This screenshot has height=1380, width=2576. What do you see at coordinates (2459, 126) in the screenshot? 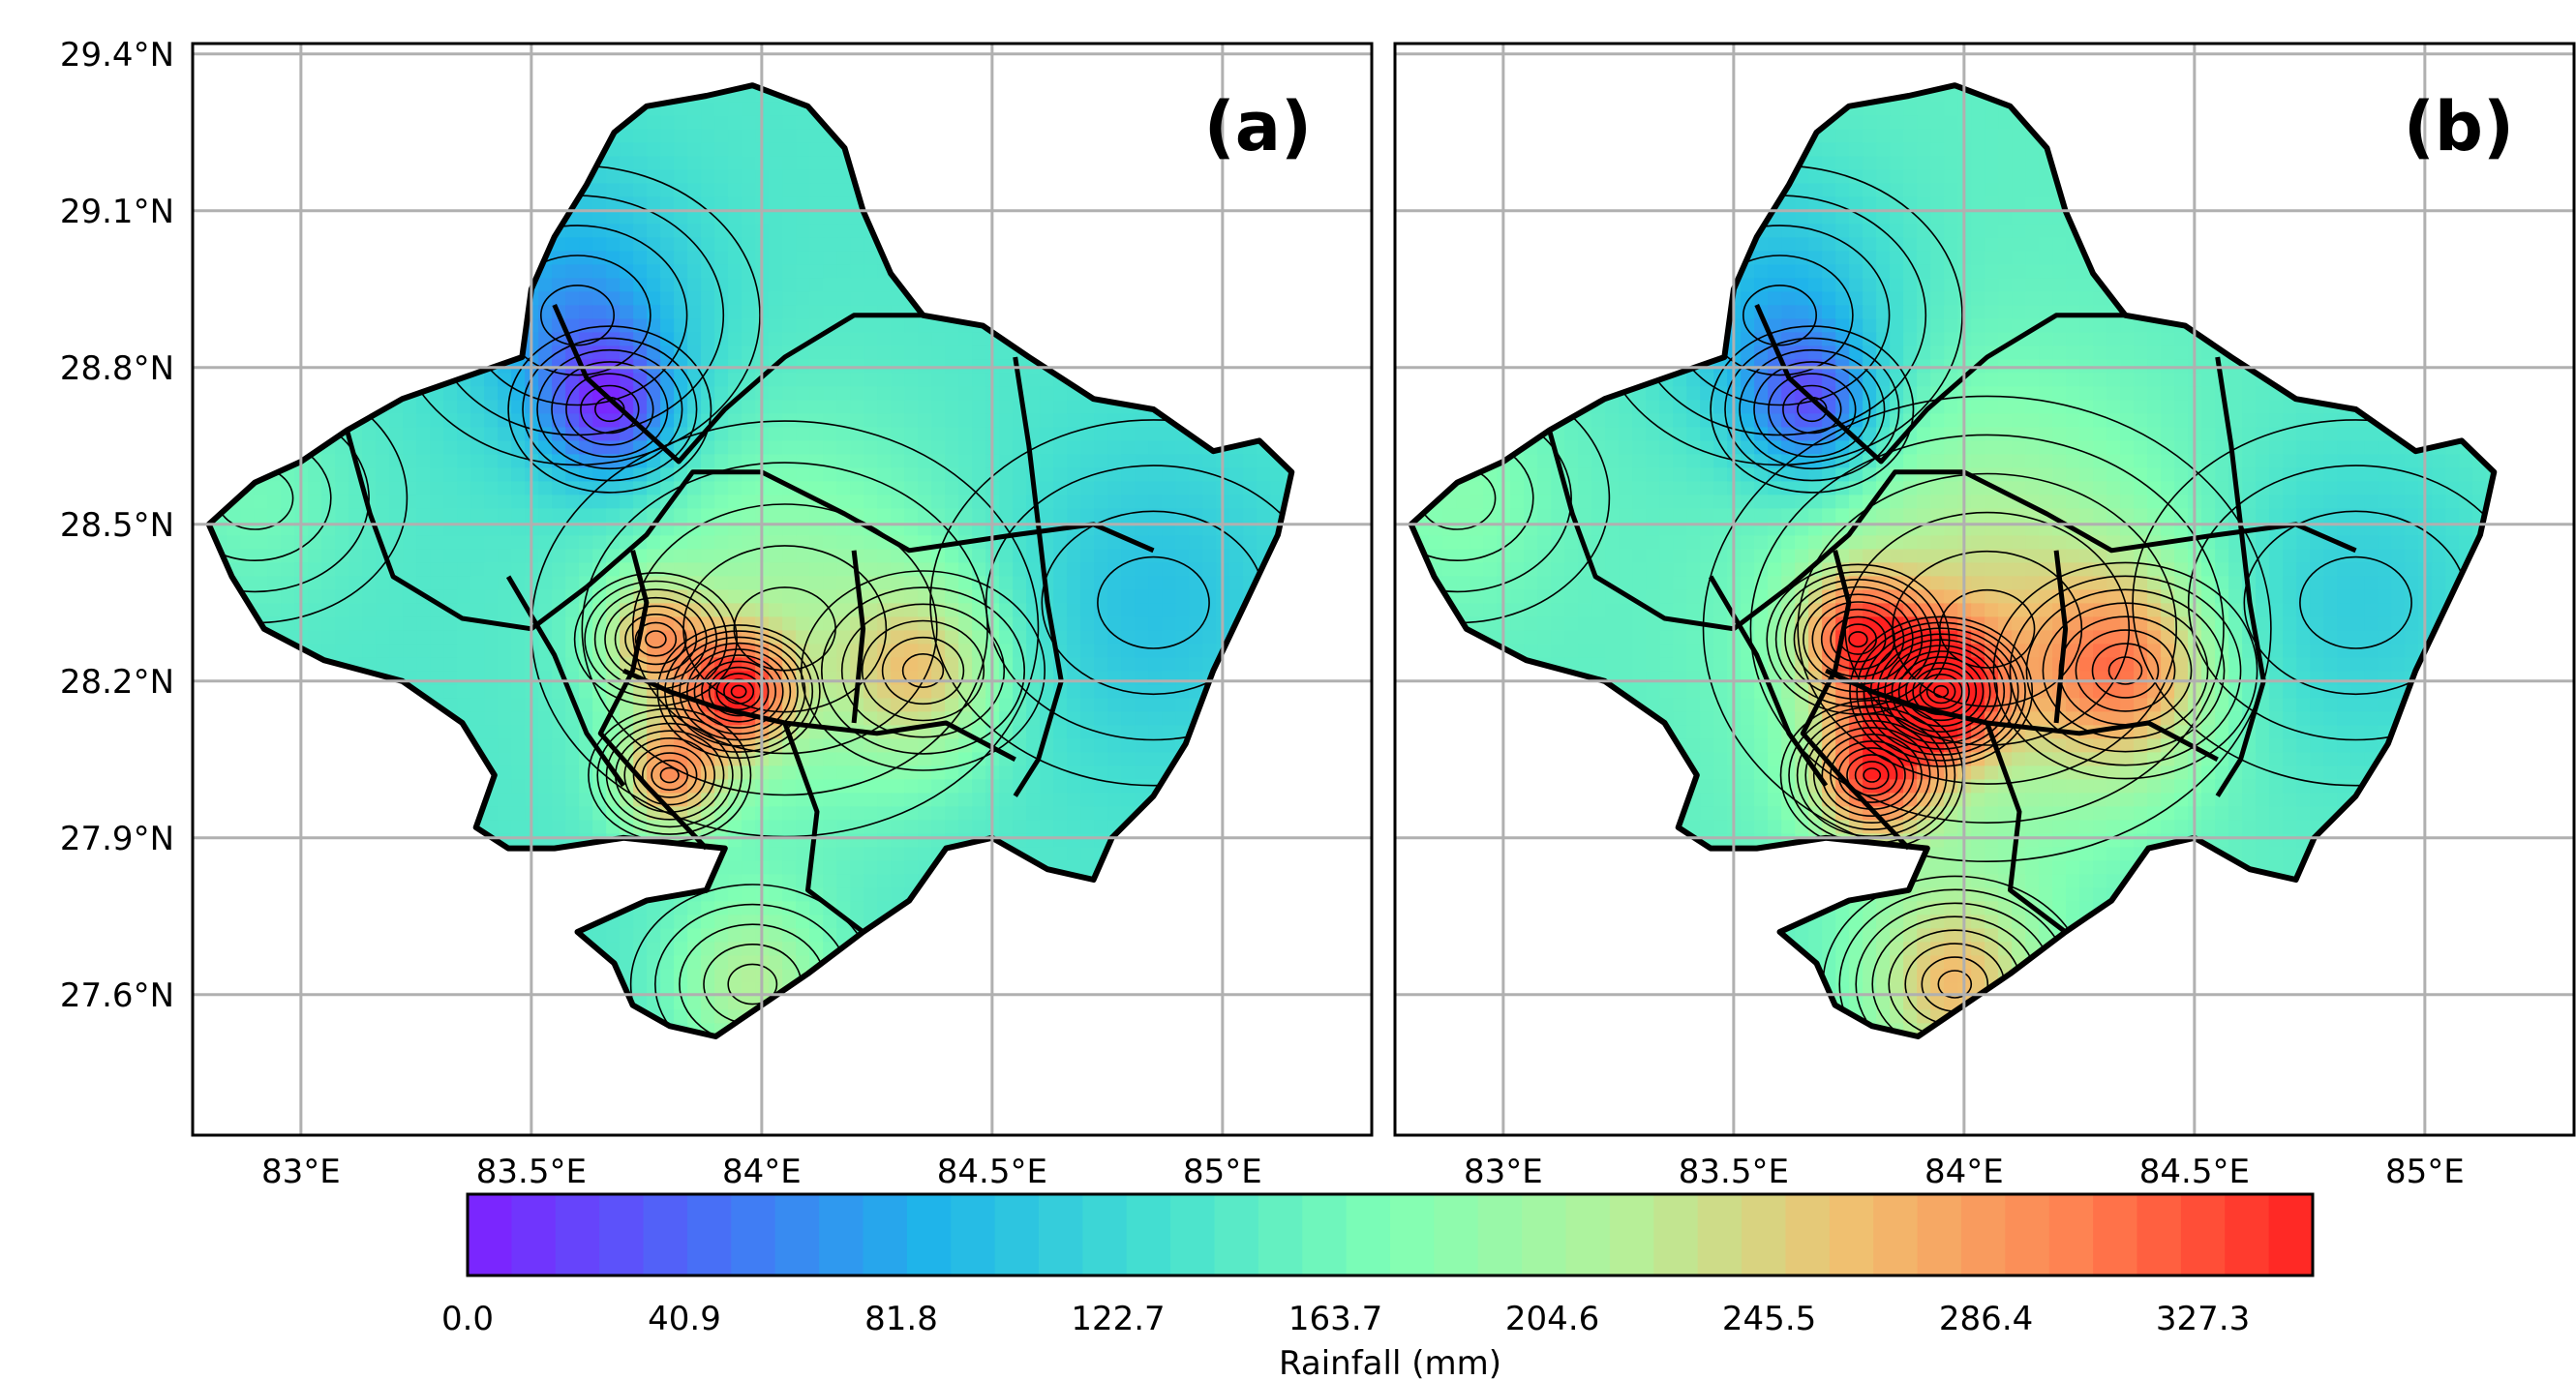
I see `panel-label-b: (b)` at bounding box center [2459, 126].